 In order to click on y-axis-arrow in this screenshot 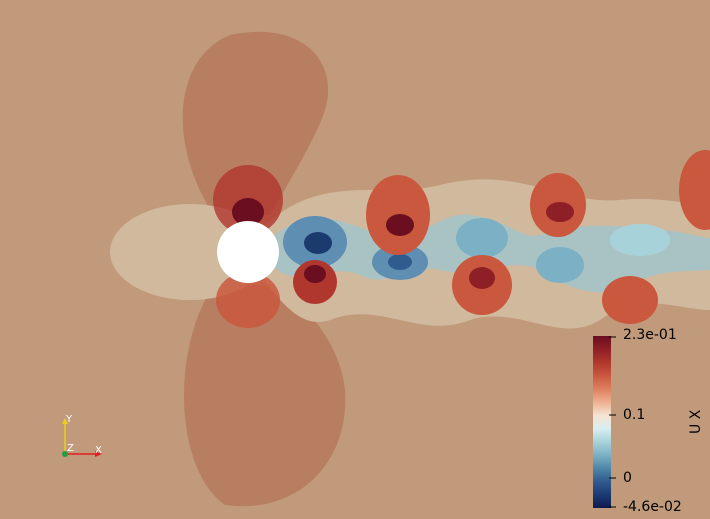, I will do `click(65, 421)`.